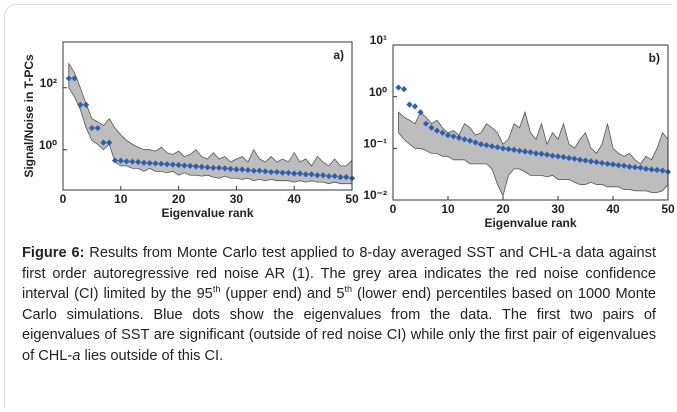 The width and height of the screenshot is (677, 412). What do you see at coordinates (654, 58) in the screenshot?
I see `panel-label: b)` at bounding box center [654, 58].